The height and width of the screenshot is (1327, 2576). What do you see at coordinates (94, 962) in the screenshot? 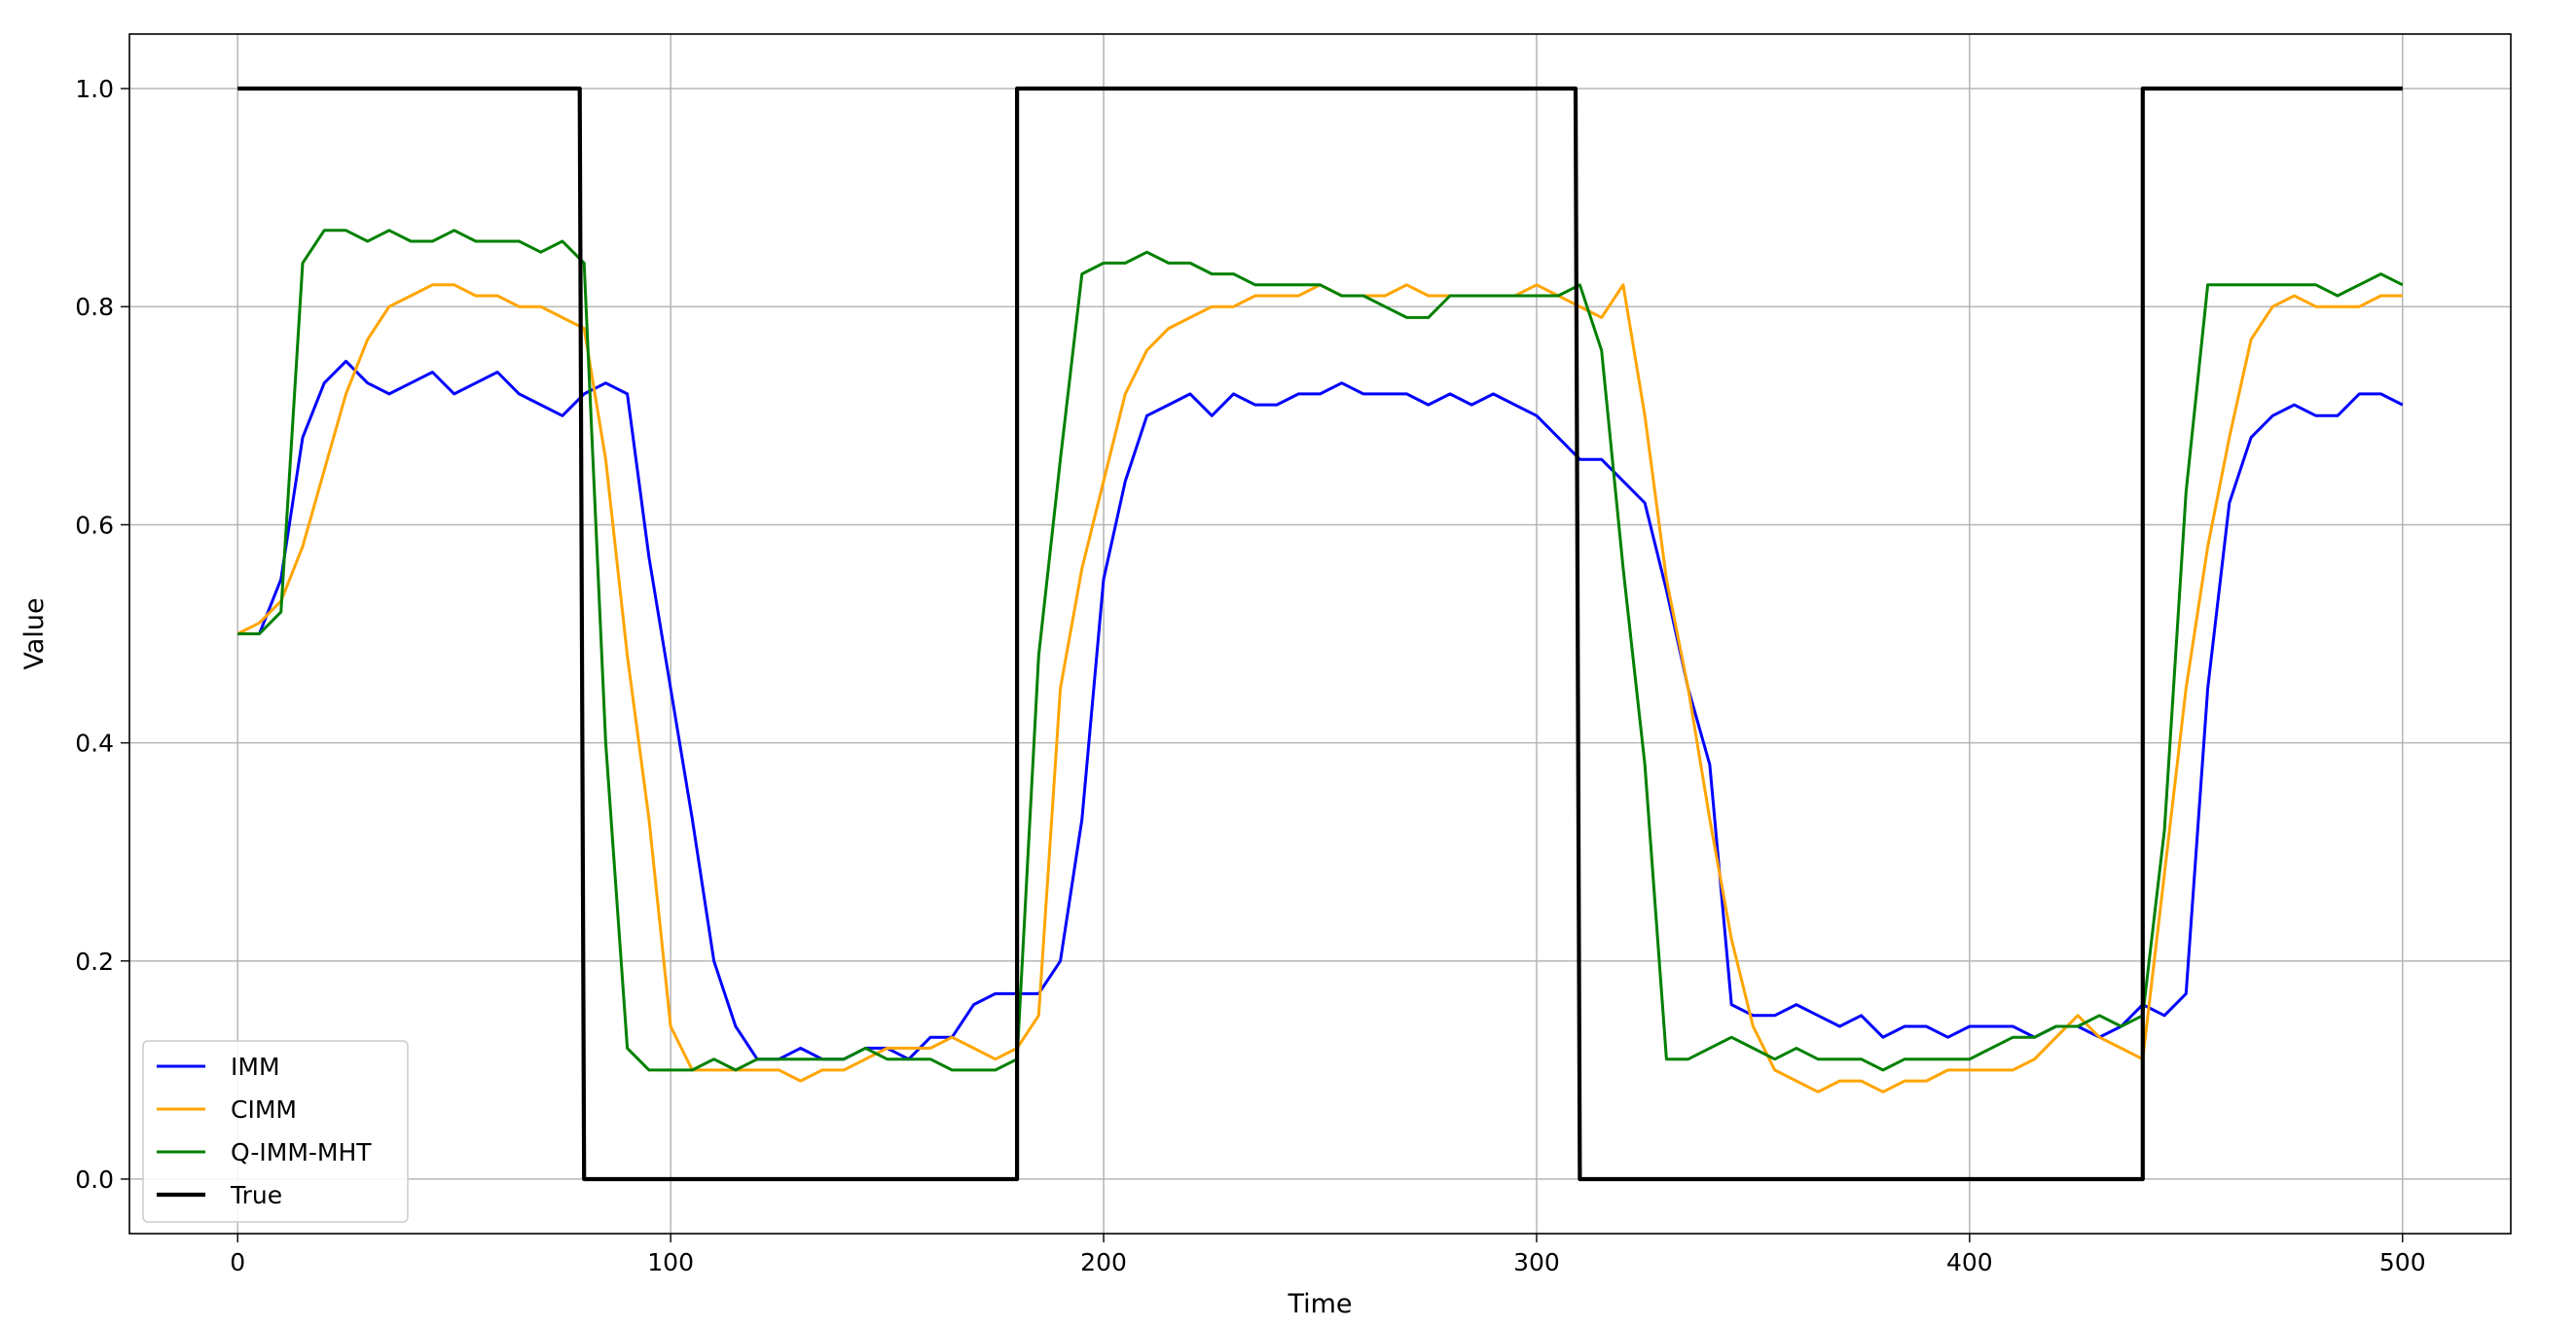
I see `y-tick-label: 0.2` at bounding box center [94, 962].